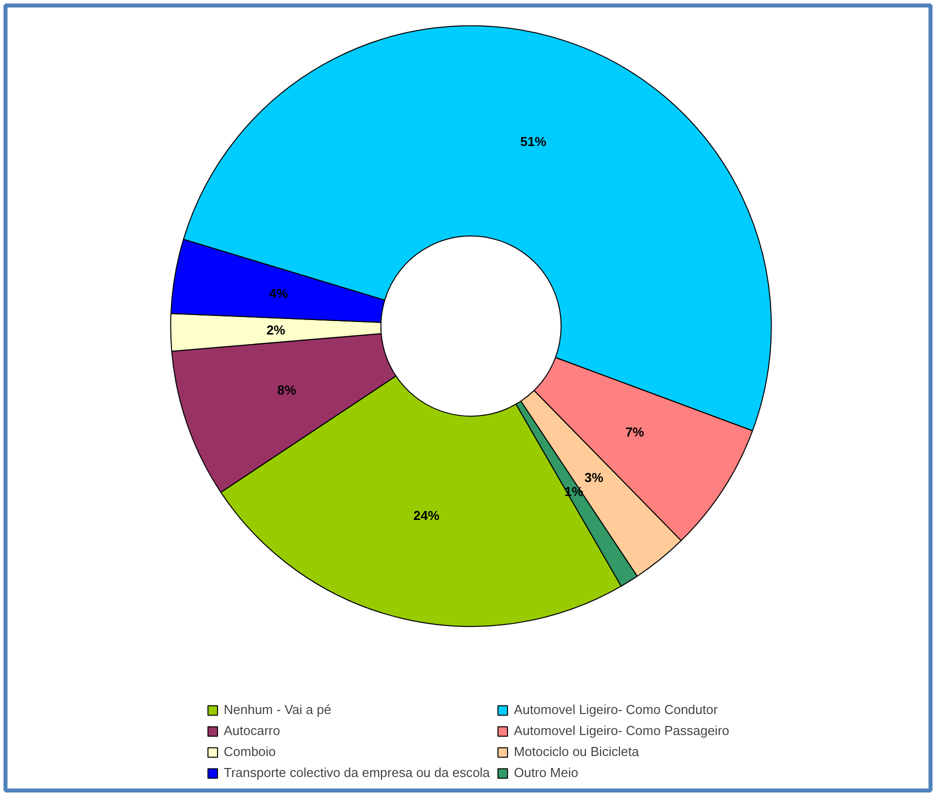 This screenshot has height=805, width=951. I want to click on legend-label: Motociclo ou Bicicleta, so click(576, 751).